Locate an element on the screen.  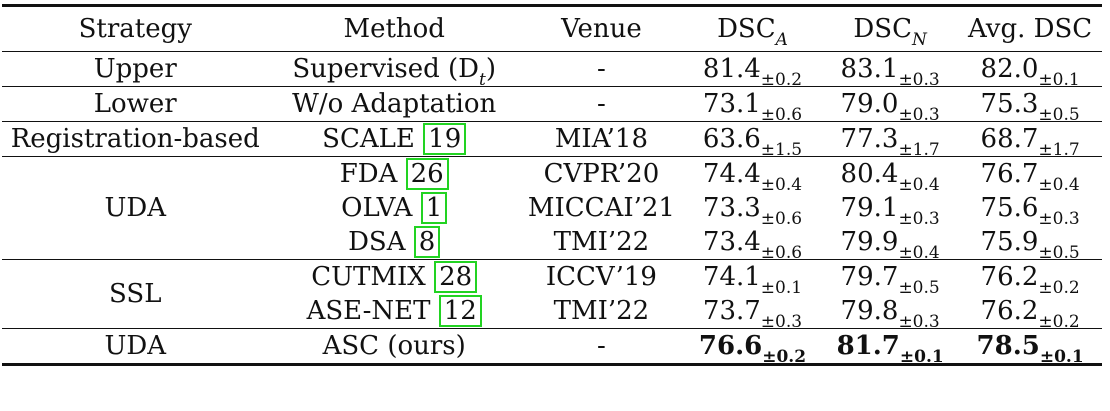
method-cell: SCALE 19 is located at coordinates (394, 139).